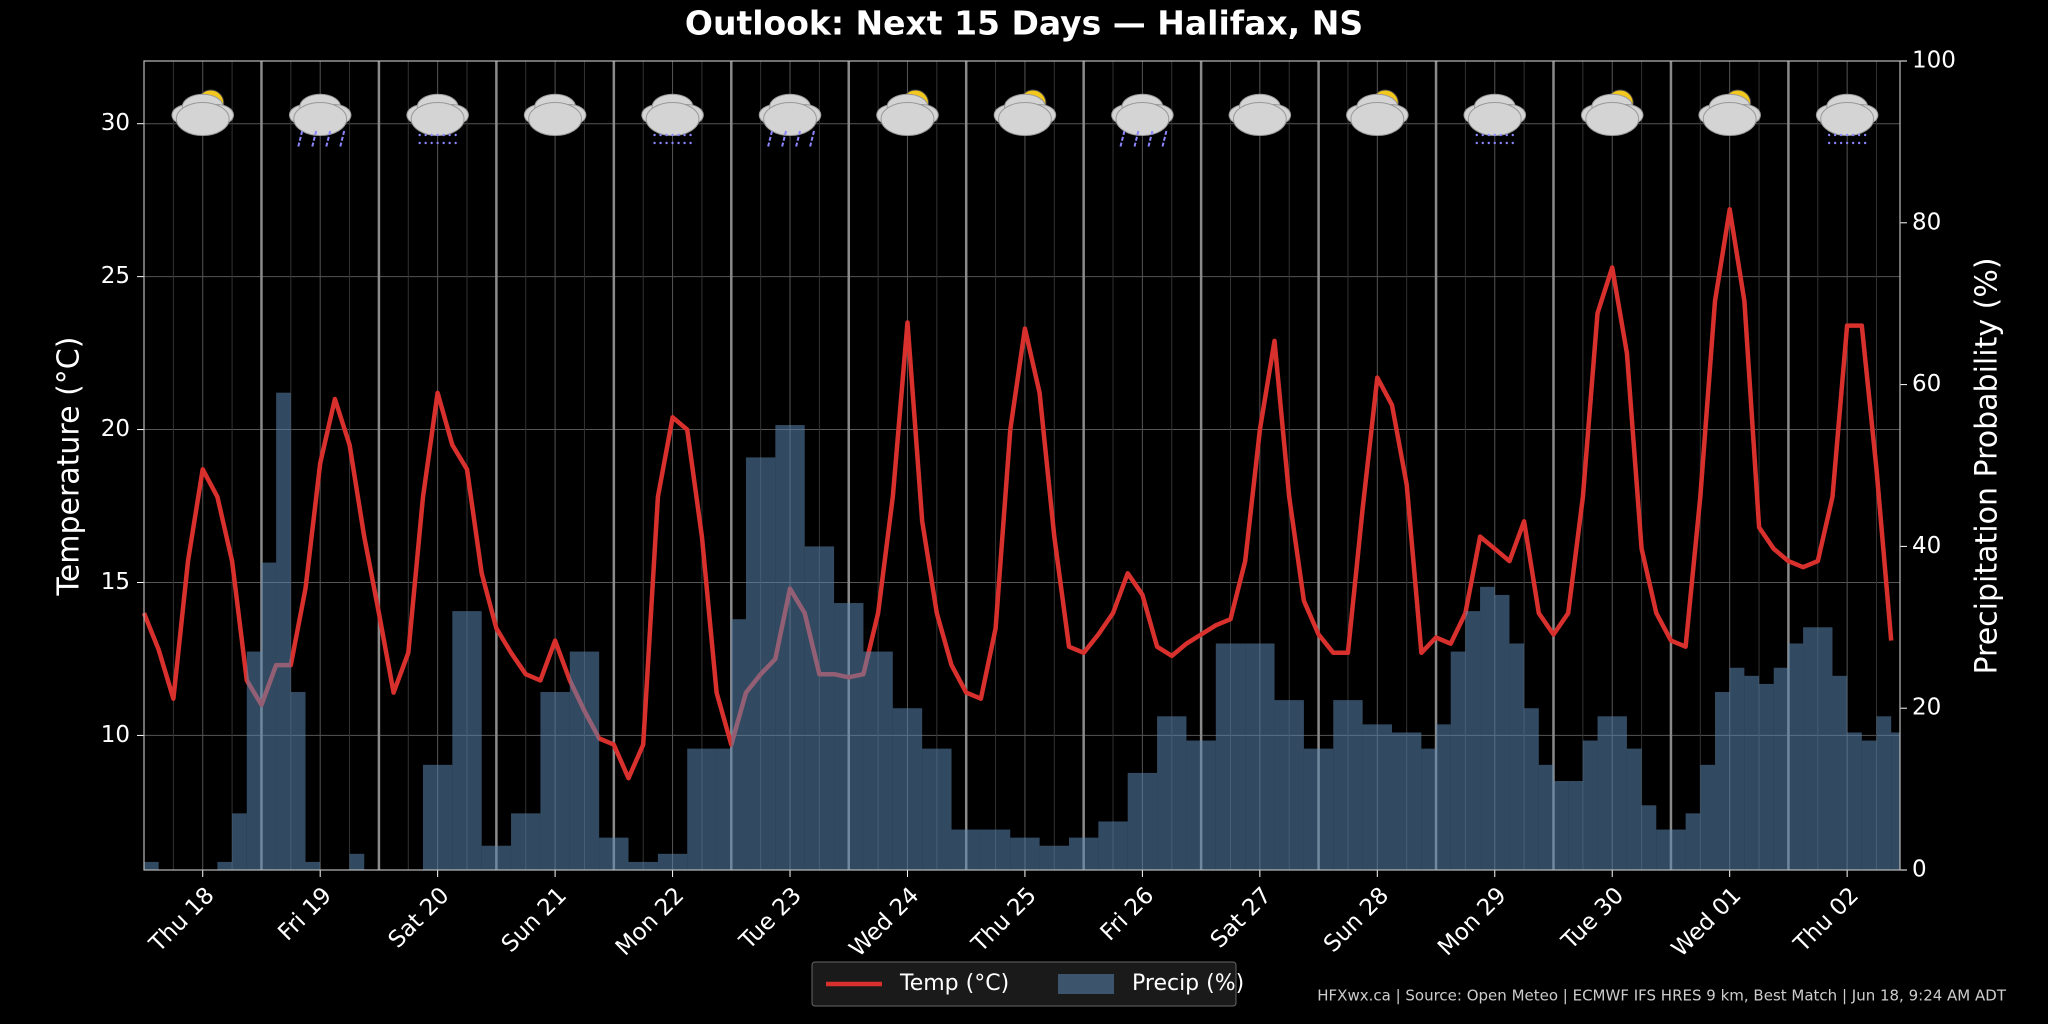  I want to click on y-tick-label: 15, so click(115, 582).